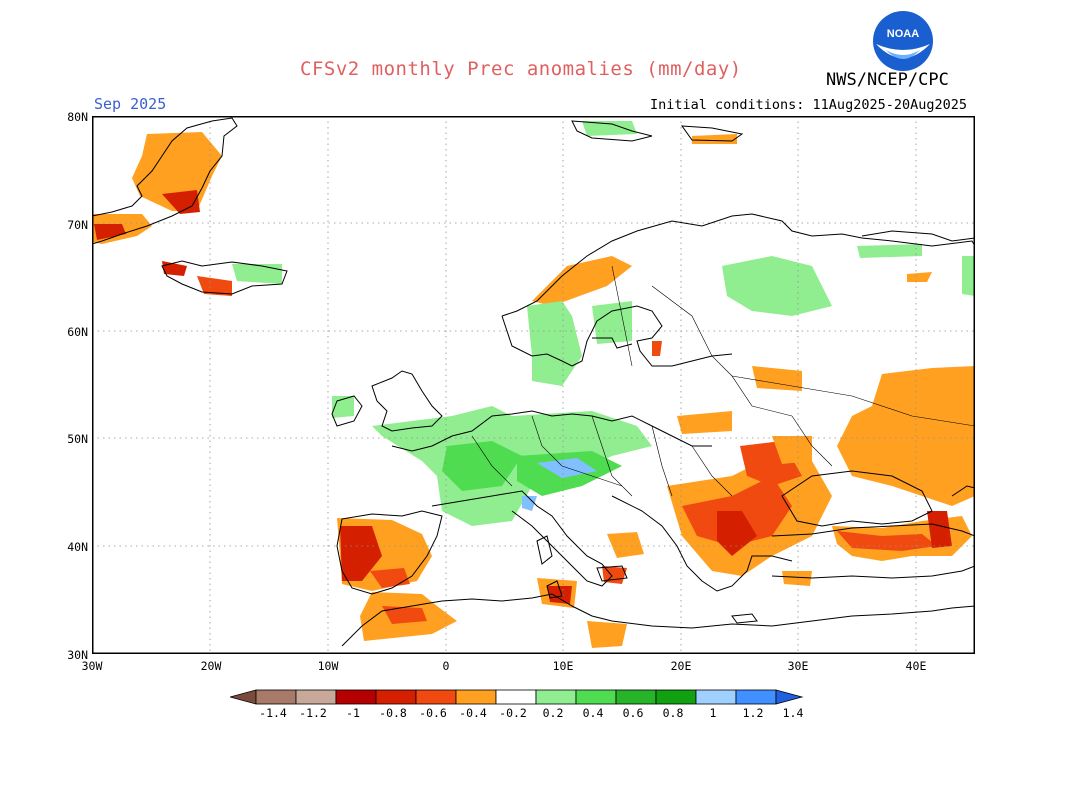 Image resolution: width=1080 pixels, height=800 pixels. What do you see at coordinates (903, 41) in the screenshot?
I see `noaa-logo-icon: NOAA` at bounding box center [903, 41].